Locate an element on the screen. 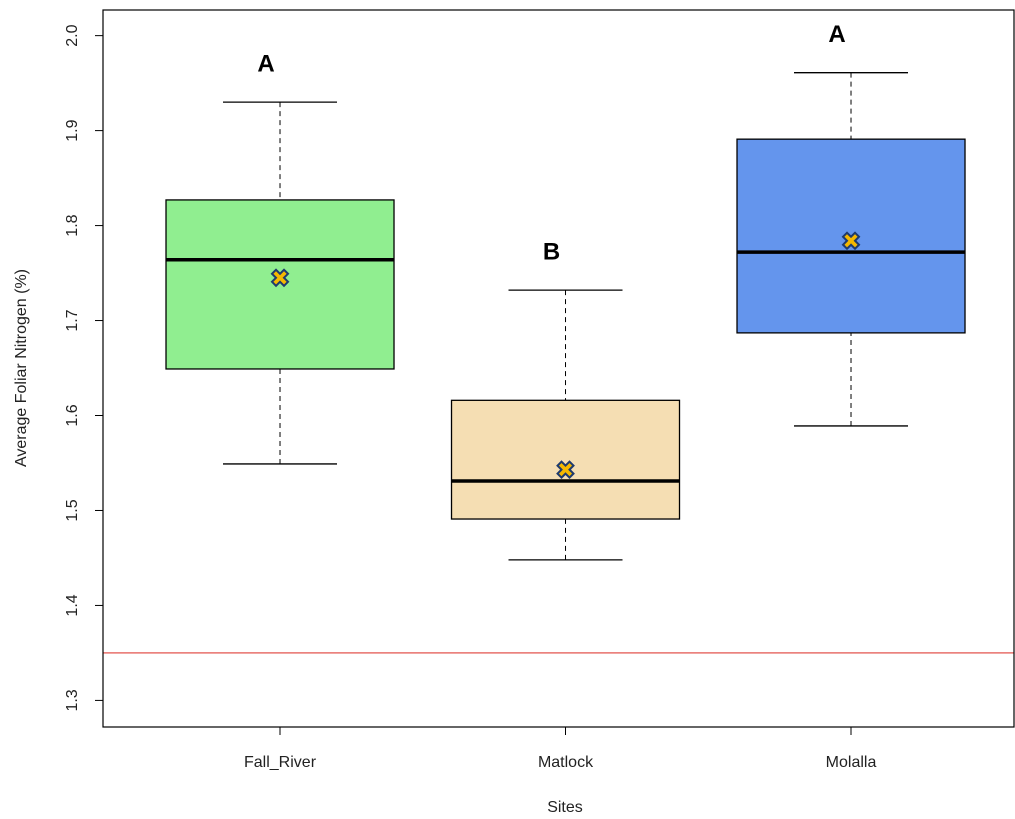 The height and width of the screenshot is (819, 1015). y-tick-label: 2.0 is located at coordinates (72, 35).